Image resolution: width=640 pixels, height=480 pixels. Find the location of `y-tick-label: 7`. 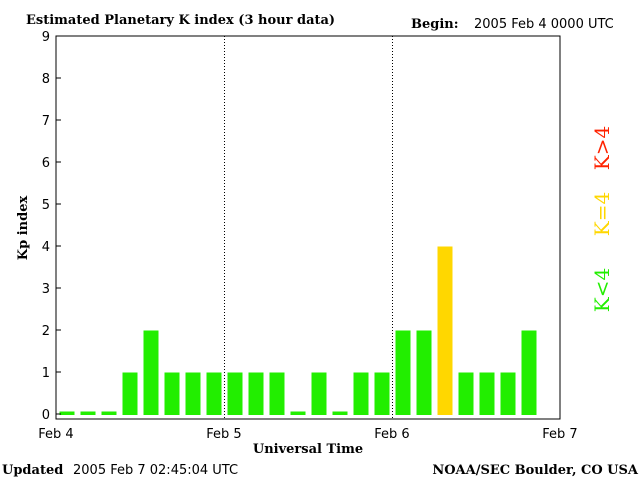

y-tick-label: 7 is located at coordinates (46, 121).